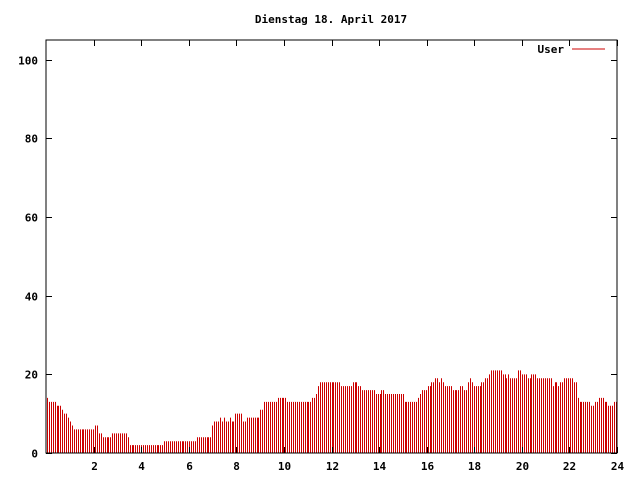 The image size is (640, 480). I want to click on x-tick-label: 24, so click(618, 466).